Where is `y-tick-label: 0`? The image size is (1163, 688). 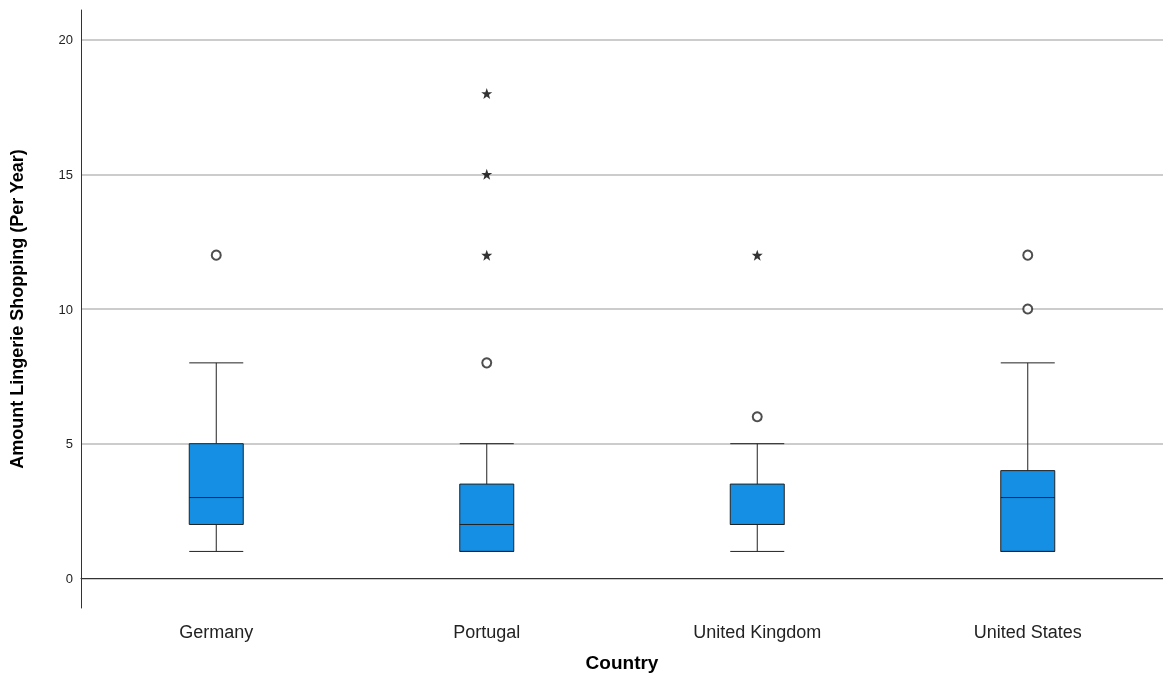 y-tick-label: 0 is located at coordinates (69, 578).